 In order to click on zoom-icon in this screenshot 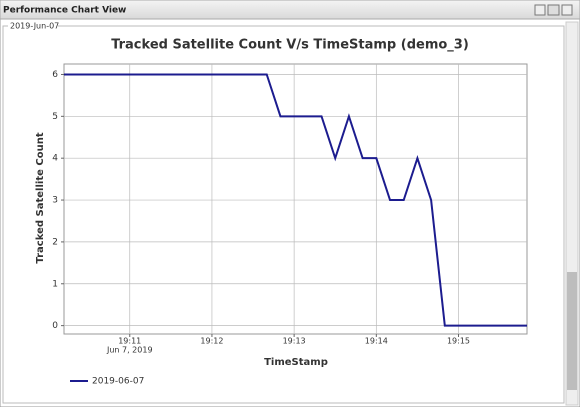, I will do `click(540, 10)`.